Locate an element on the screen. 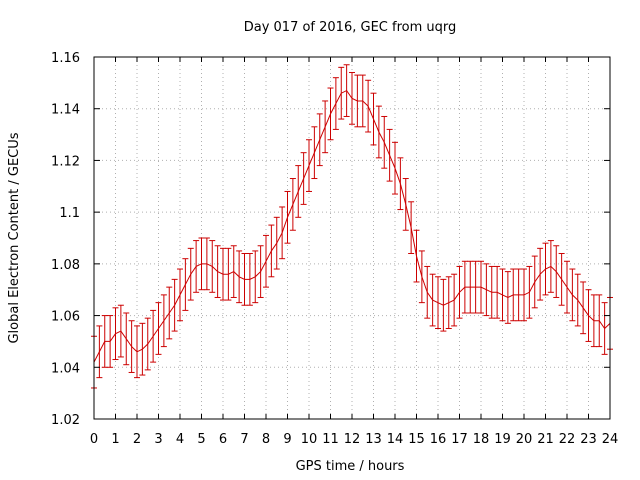 Image resolution: width=640 pixels, height=480 pixels. x-axis-label: GPS time / hours is located at coordinates (350, 466).